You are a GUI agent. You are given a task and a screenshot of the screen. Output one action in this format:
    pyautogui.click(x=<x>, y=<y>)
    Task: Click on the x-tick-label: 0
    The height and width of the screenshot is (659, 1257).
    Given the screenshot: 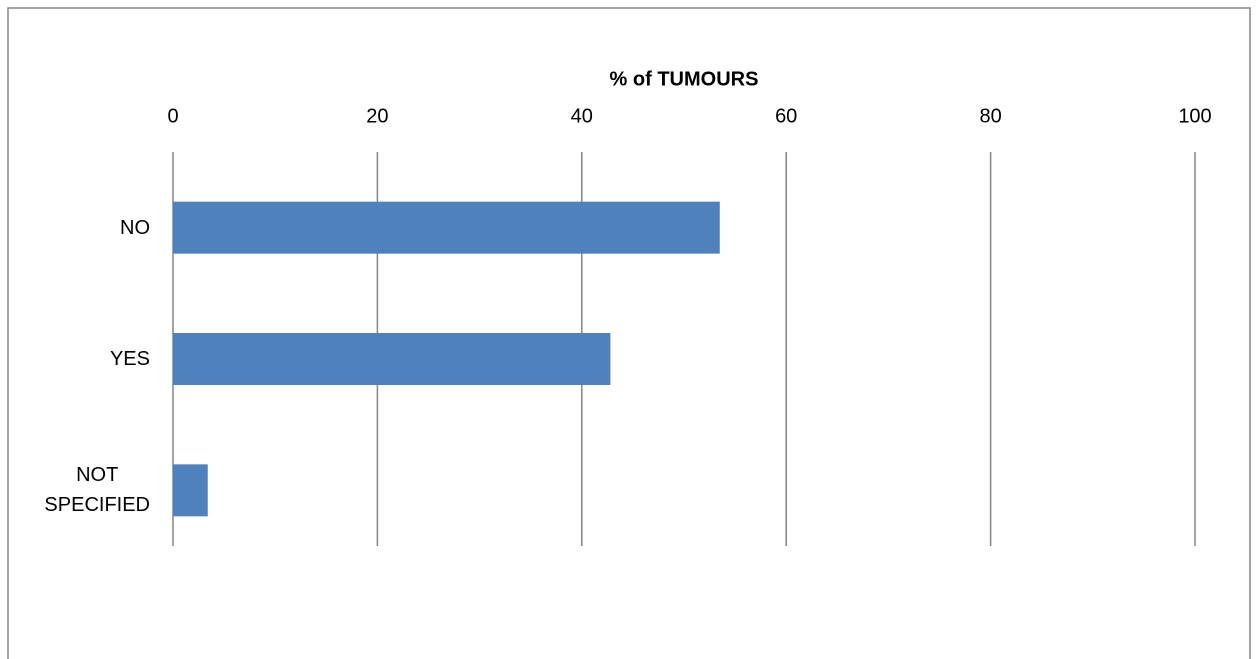 What is the action you would take?
    pyautogui.click(x=172, y=116)
    